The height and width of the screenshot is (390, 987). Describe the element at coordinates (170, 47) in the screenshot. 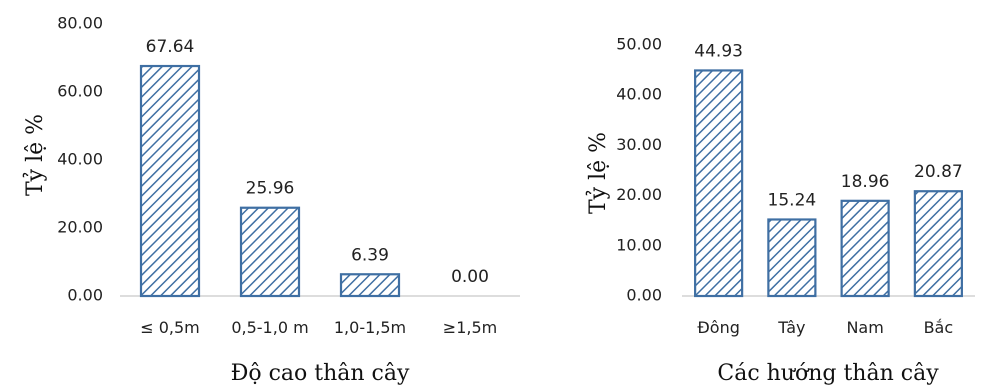

I see `data-label: 67.64` at that location.